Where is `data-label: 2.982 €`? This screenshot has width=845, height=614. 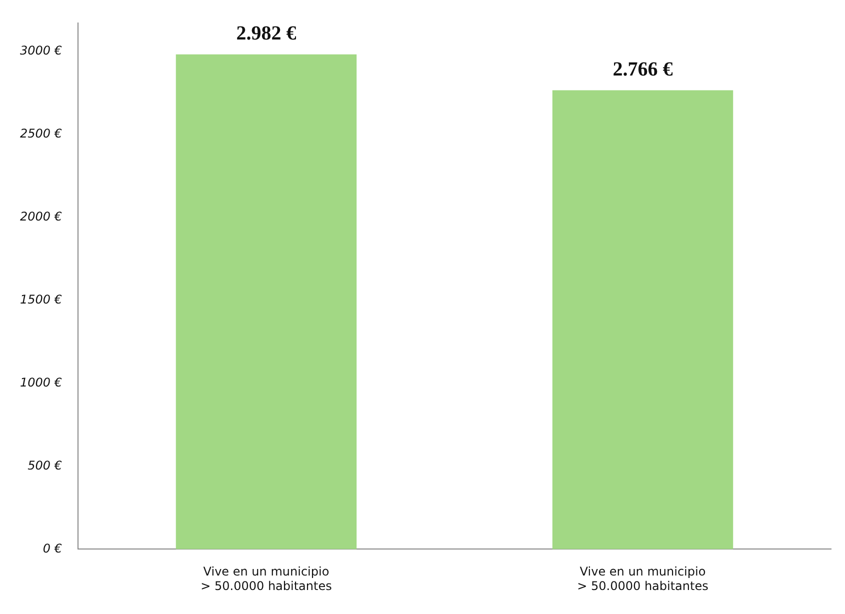
data-label: 2.982 € is located at coordinates (266, 33).